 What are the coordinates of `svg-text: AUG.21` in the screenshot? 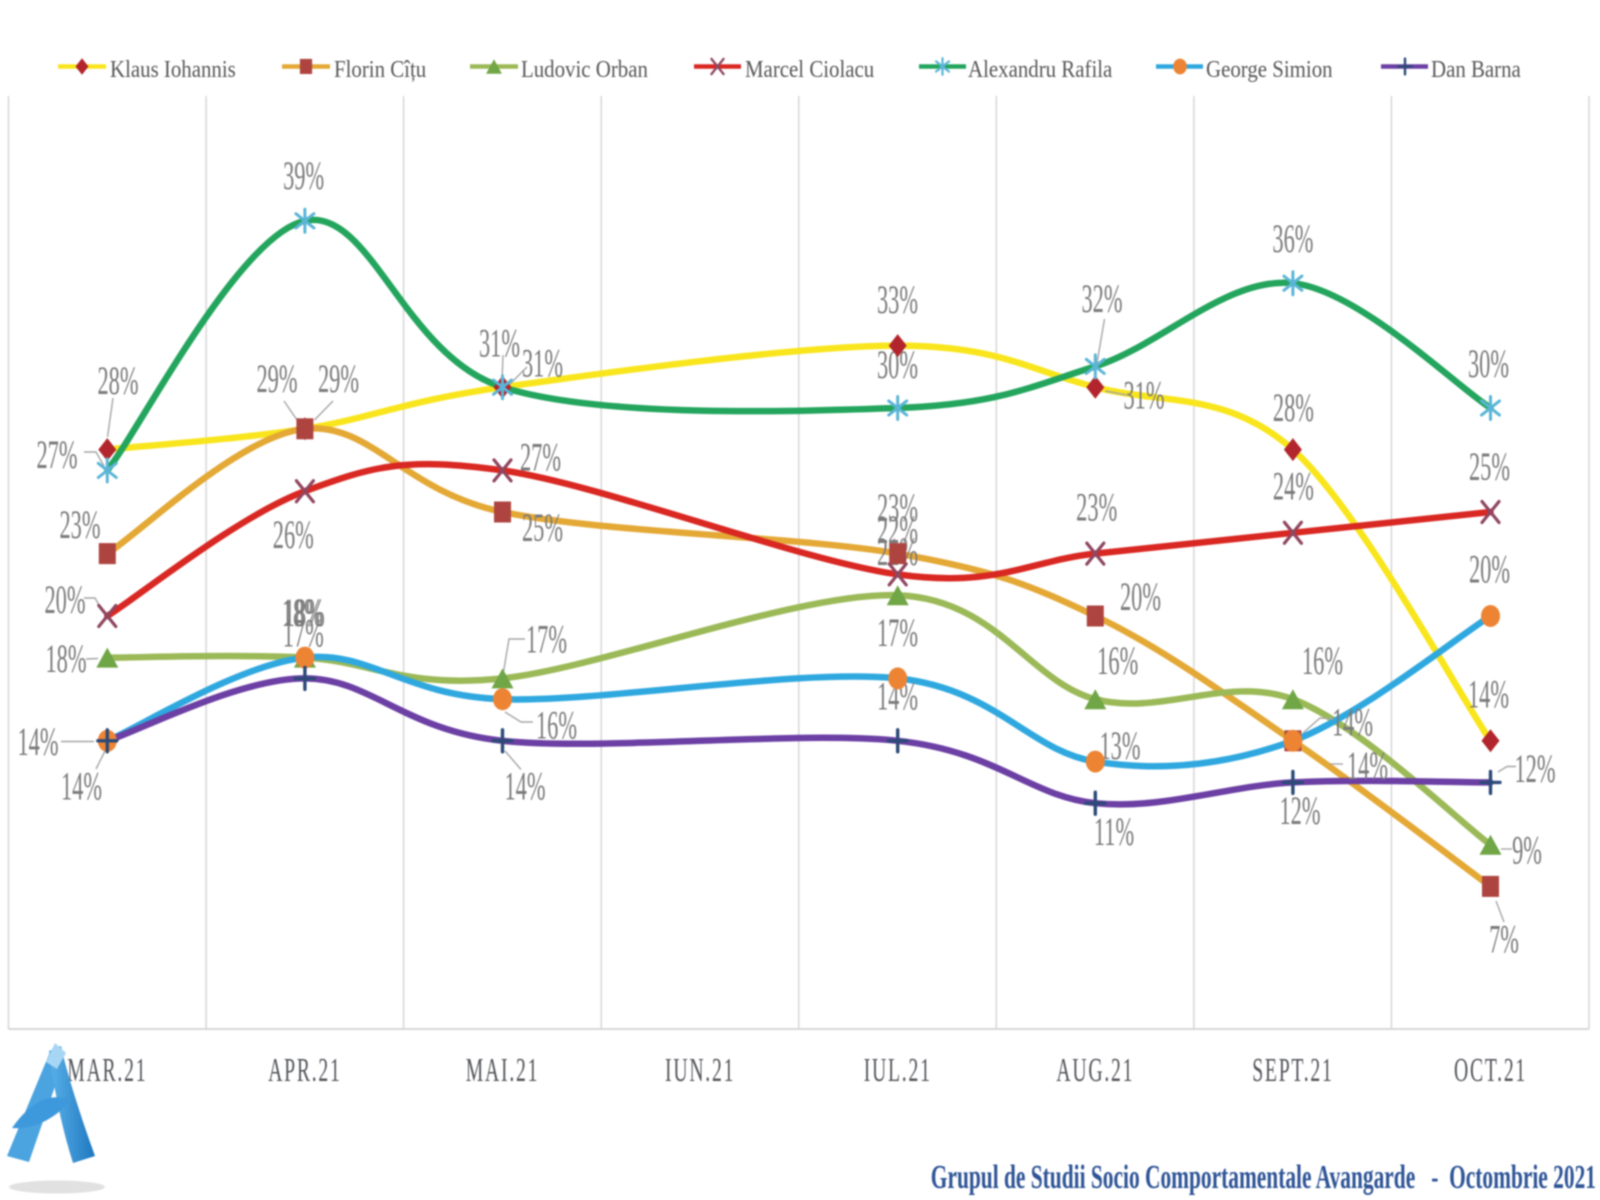 It's located at (1095, 1071).